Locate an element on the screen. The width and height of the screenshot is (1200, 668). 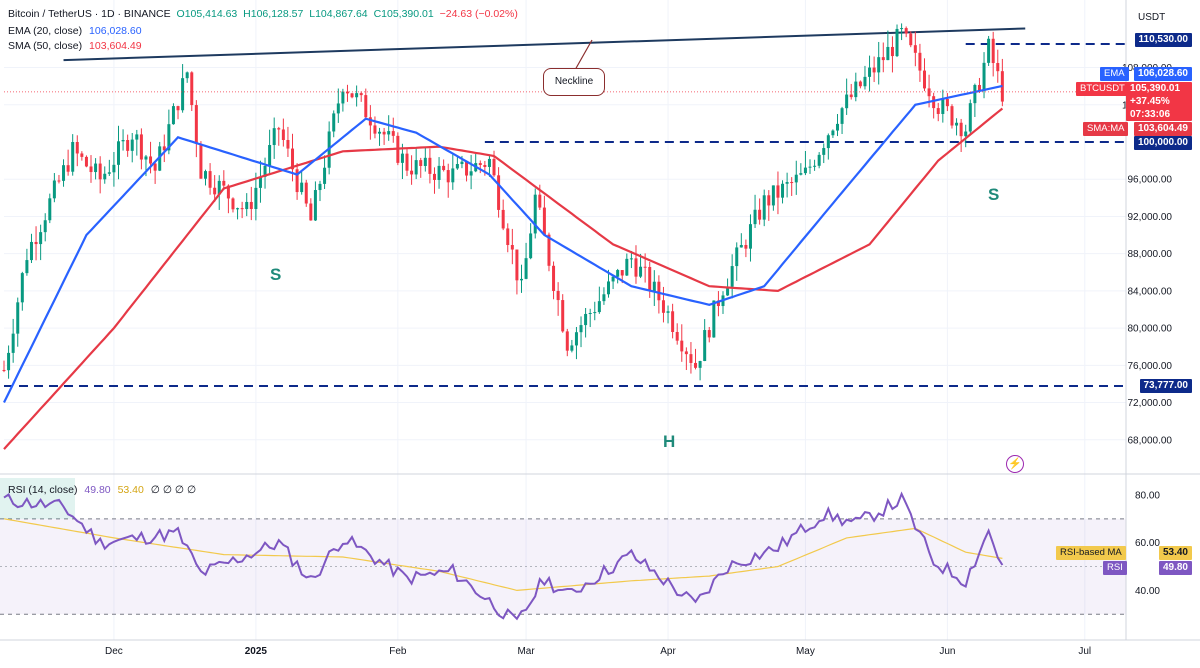
rsi-legend-label: RSI (14, close) is located at coordinates (43, 490).